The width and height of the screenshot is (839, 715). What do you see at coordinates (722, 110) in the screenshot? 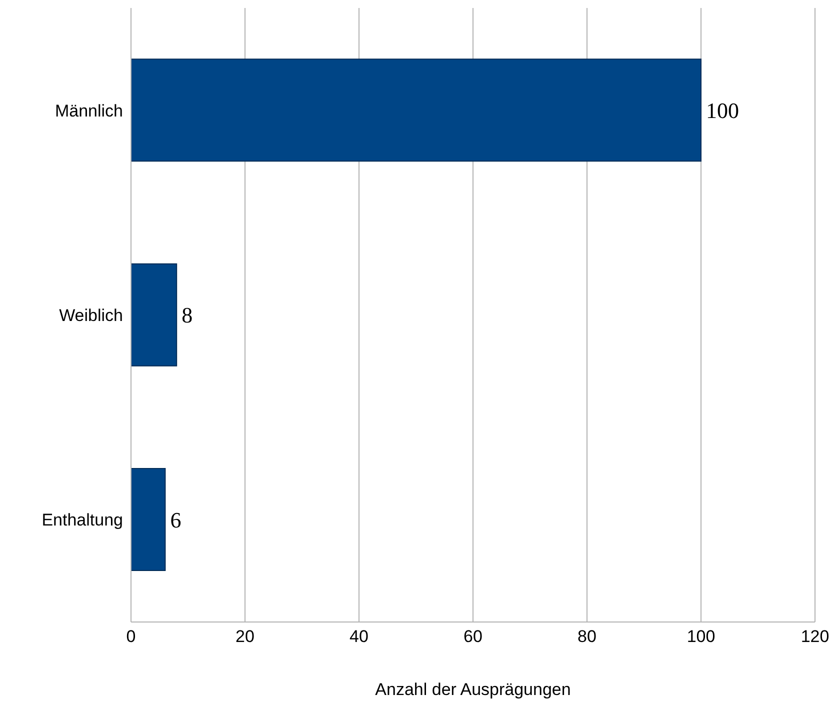
I see `data-label: 100` at bounding box center [722, 110].